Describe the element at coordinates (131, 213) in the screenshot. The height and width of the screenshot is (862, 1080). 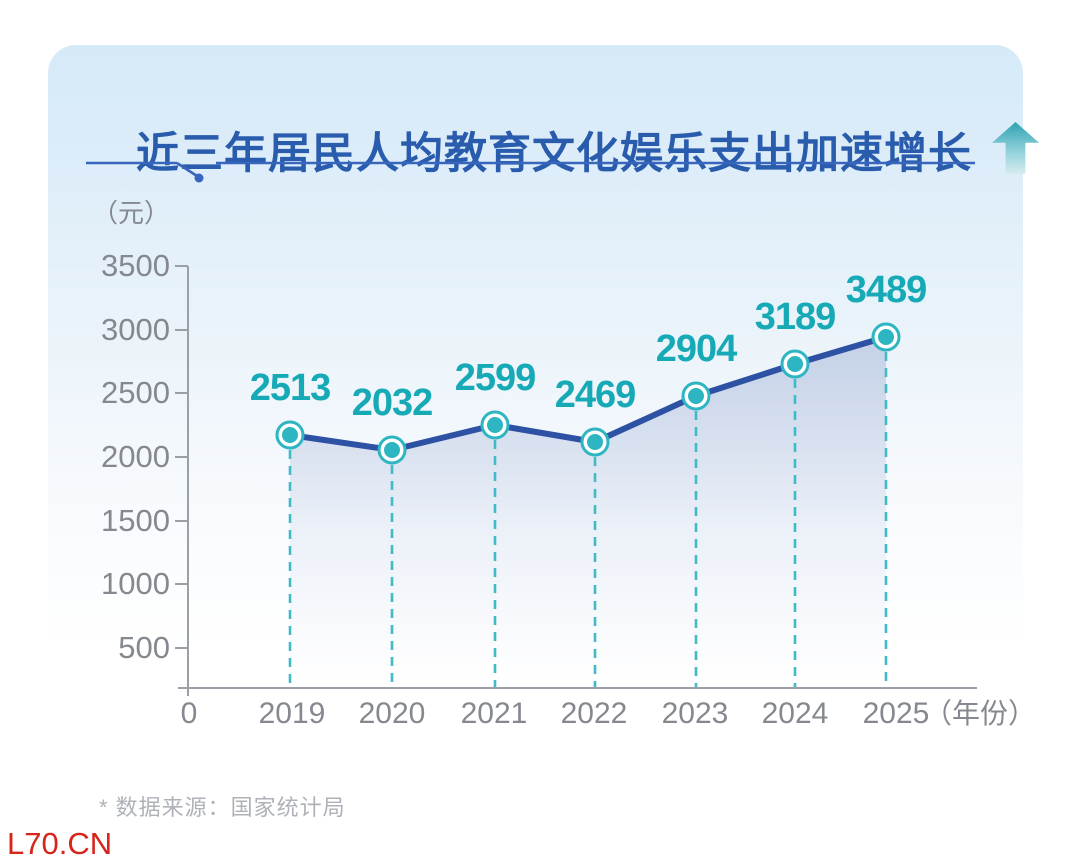
I see `y-axis-unit-label: （元）` at that location.